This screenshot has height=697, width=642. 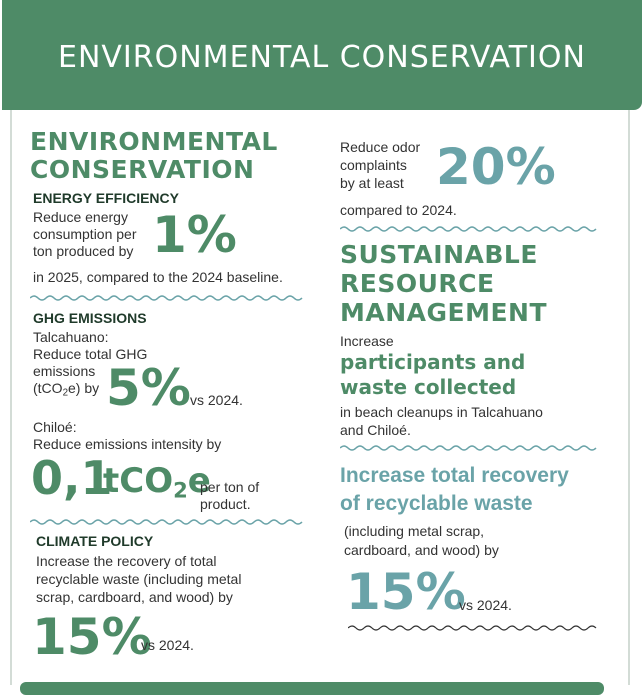 What do you see at coordinates (71, 337) in the screenshot?
I see `text-line: Talcahuano:` at bounding box center [71, 337].